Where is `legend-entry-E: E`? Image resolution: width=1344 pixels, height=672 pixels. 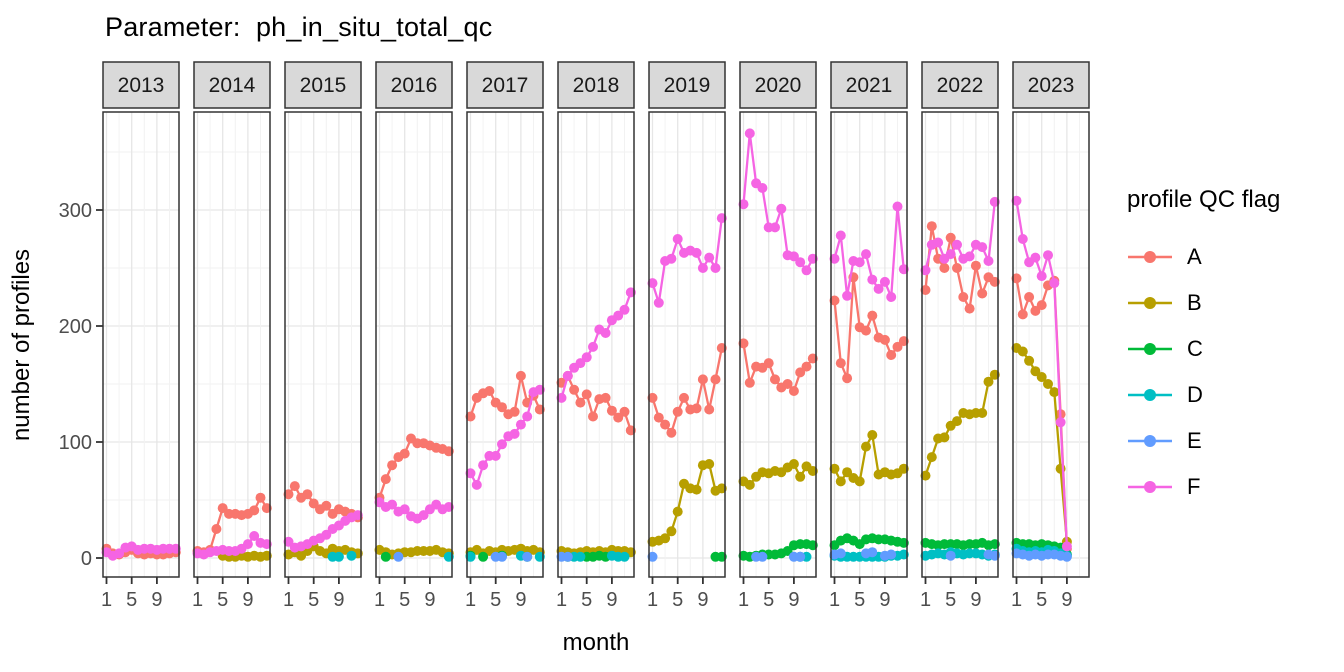
legend-entry-E: E is located at coordinates (1203, 441).